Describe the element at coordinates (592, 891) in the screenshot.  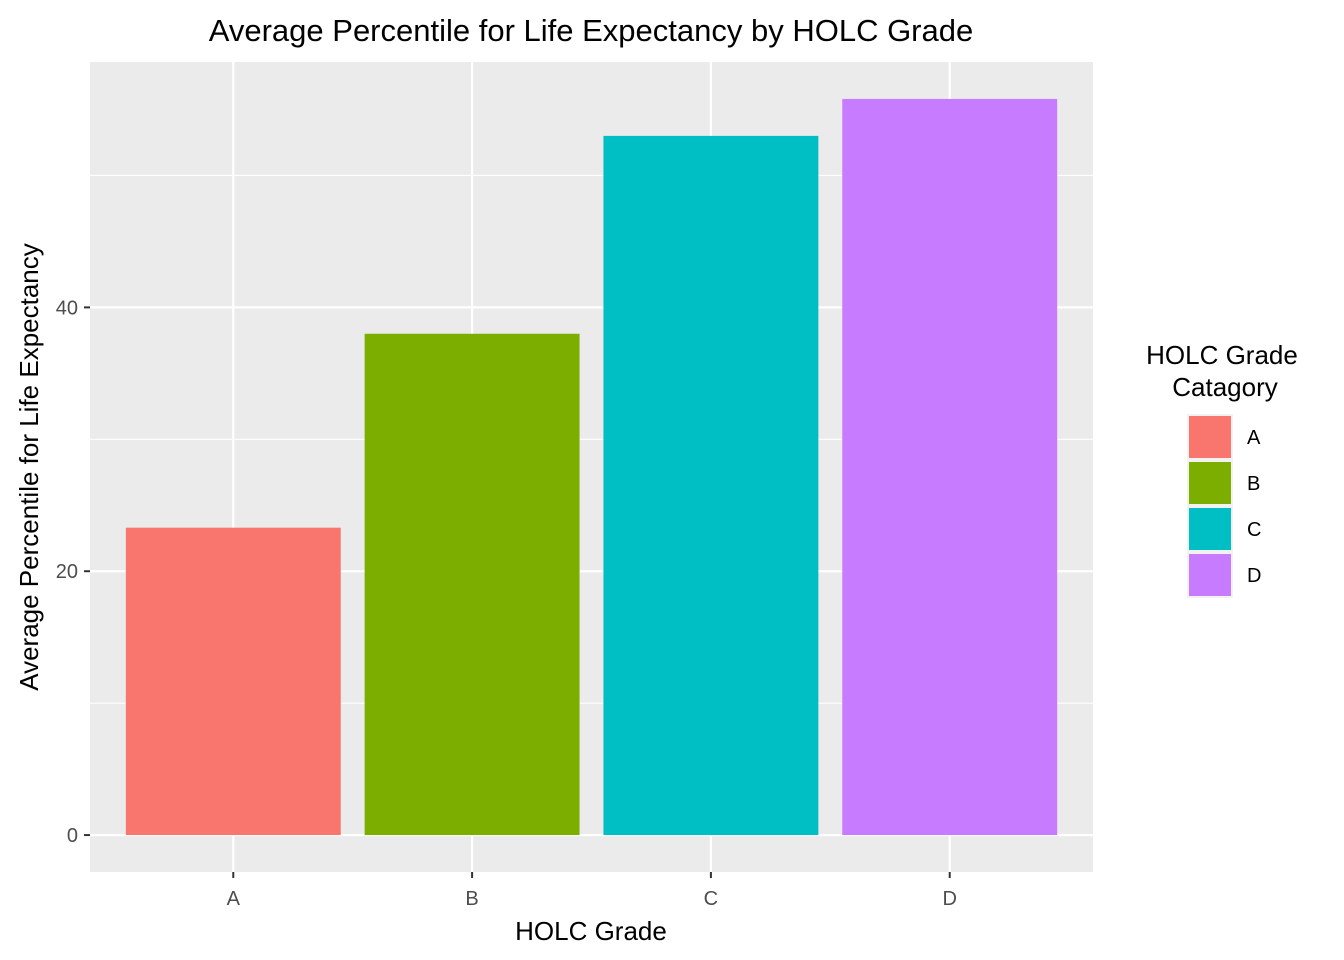
I see `x-axis: A B C D` at that location.